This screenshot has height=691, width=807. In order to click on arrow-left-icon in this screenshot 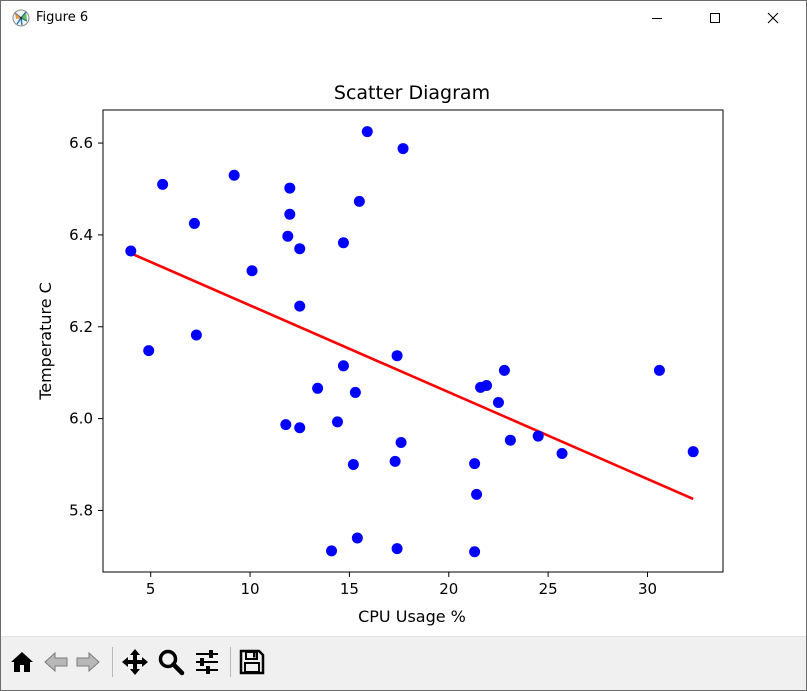, I will do `click(56, 662)`.